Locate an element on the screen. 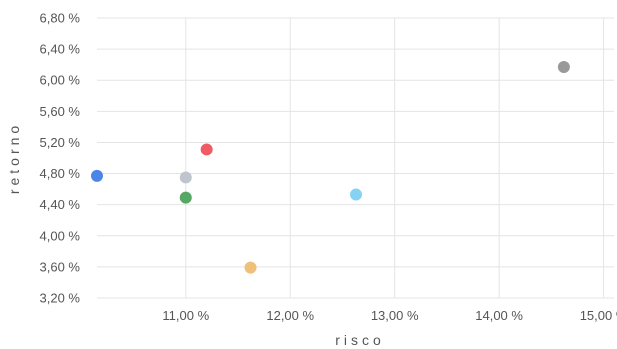 This screenshot has width=617, height=349. x-tick-label: 12,00 % is located at coordinates (290, 315).